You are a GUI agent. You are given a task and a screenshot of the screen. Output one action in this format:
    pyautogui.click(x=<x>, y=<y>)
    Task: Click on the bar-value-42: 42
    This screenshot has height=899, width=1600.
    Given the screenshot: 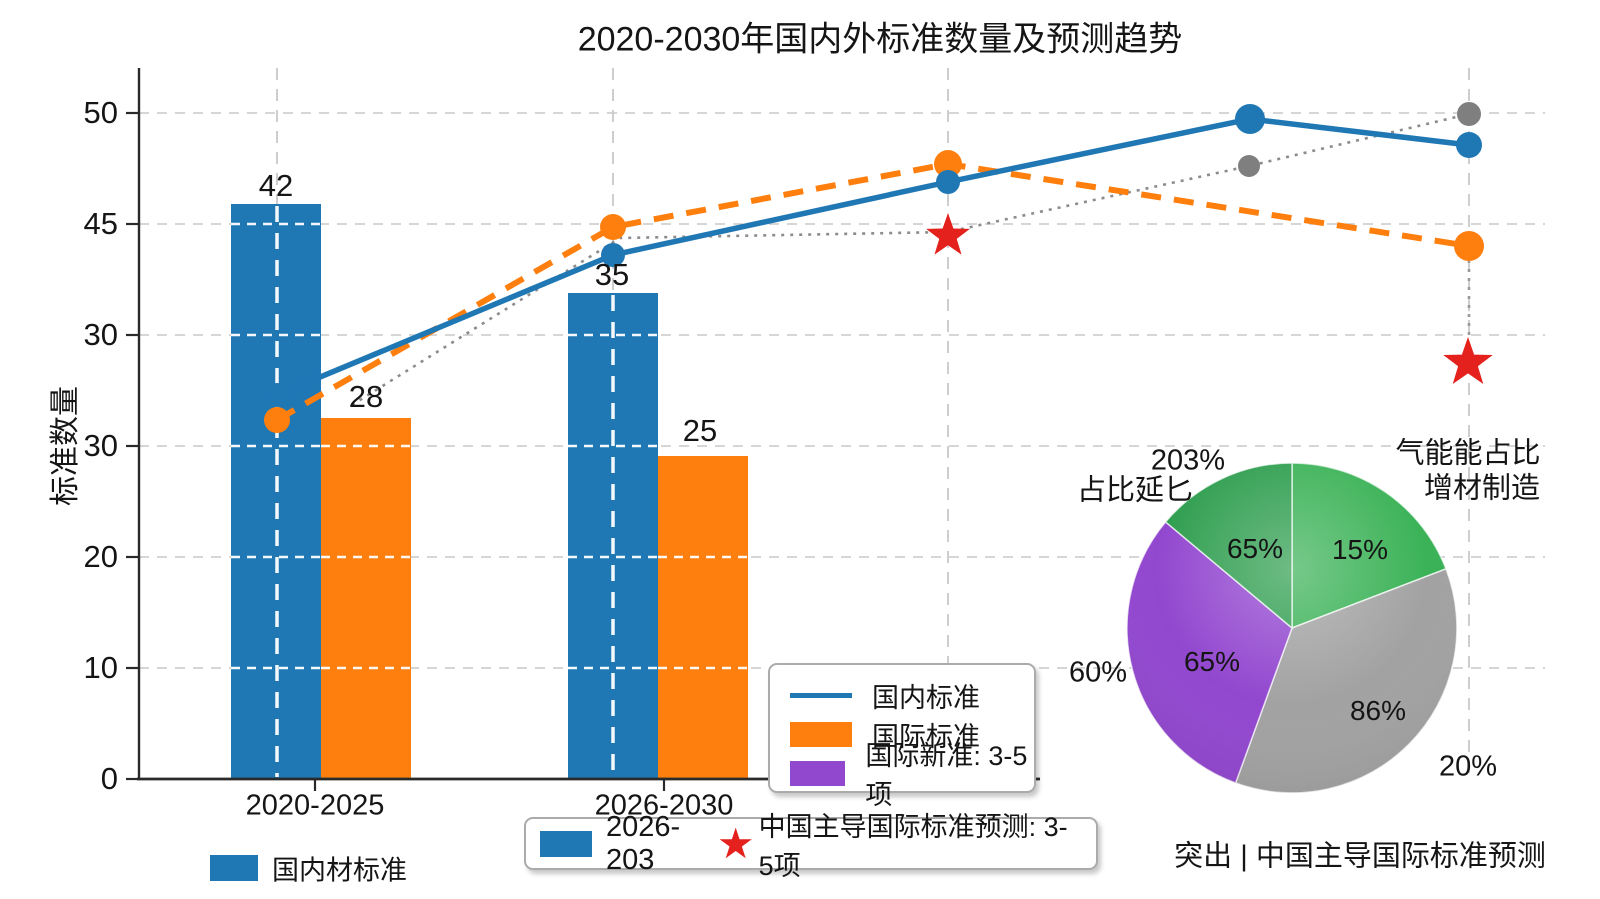 What is the action you would take?
    pyautogui.click(x=276, y=186)
    